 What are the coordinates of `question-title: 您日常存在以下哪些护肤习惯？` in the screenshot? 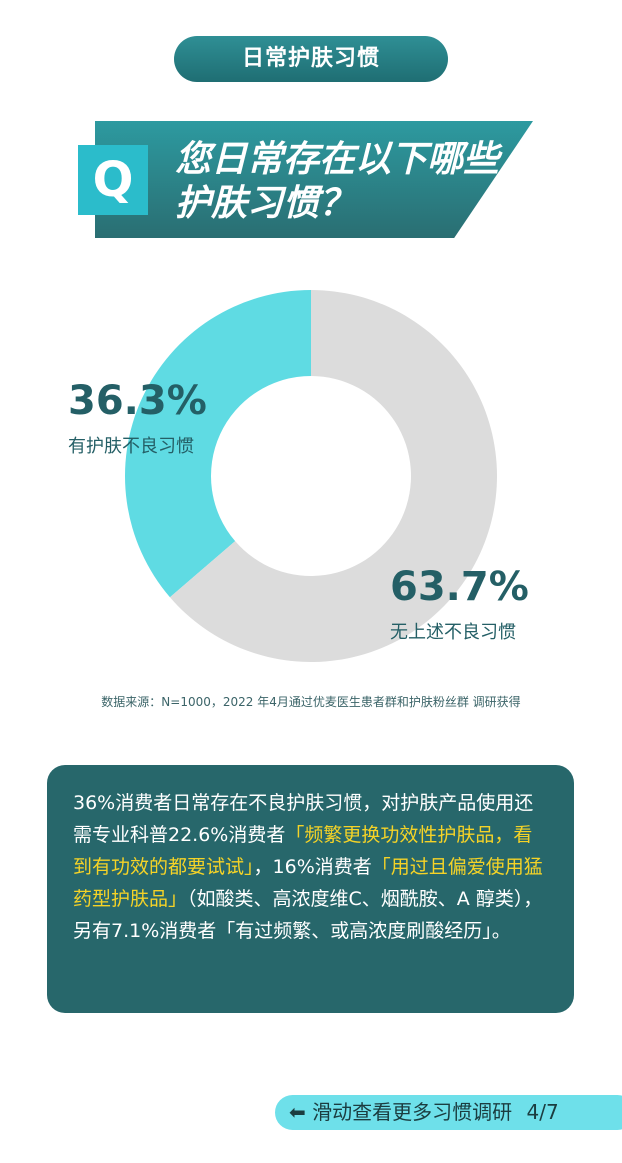 It's located at (337, 181).